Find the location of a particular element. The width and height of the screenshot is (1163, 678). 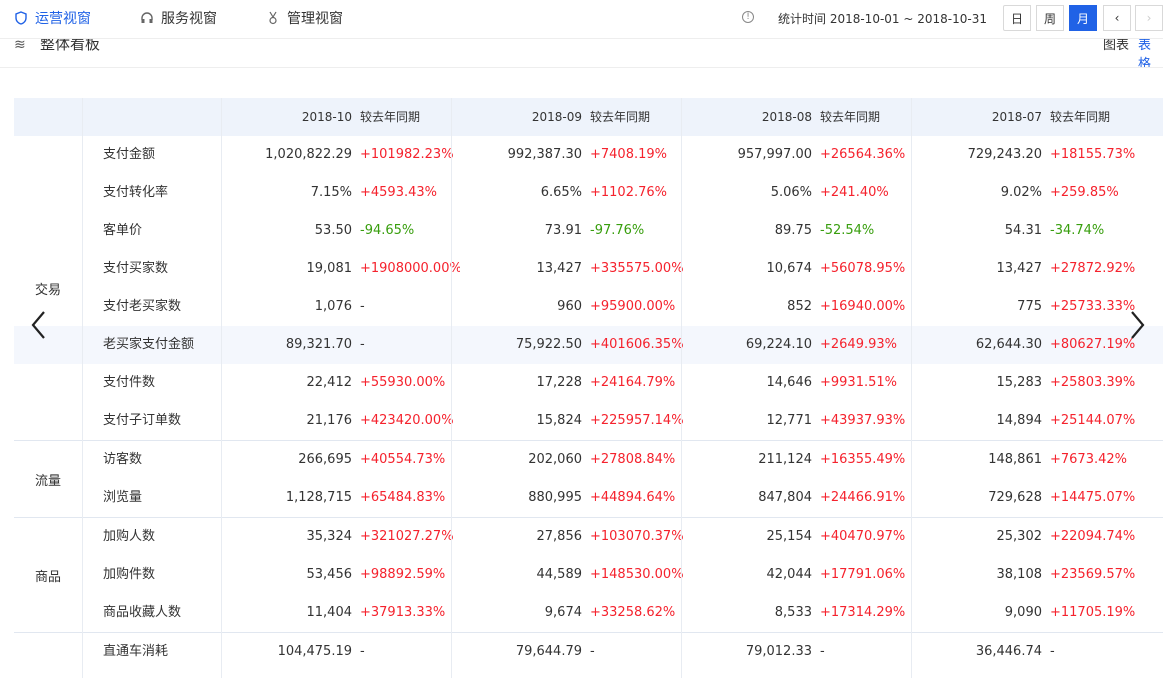

column-period: 2018-10 is located at coordinates (326, 117).